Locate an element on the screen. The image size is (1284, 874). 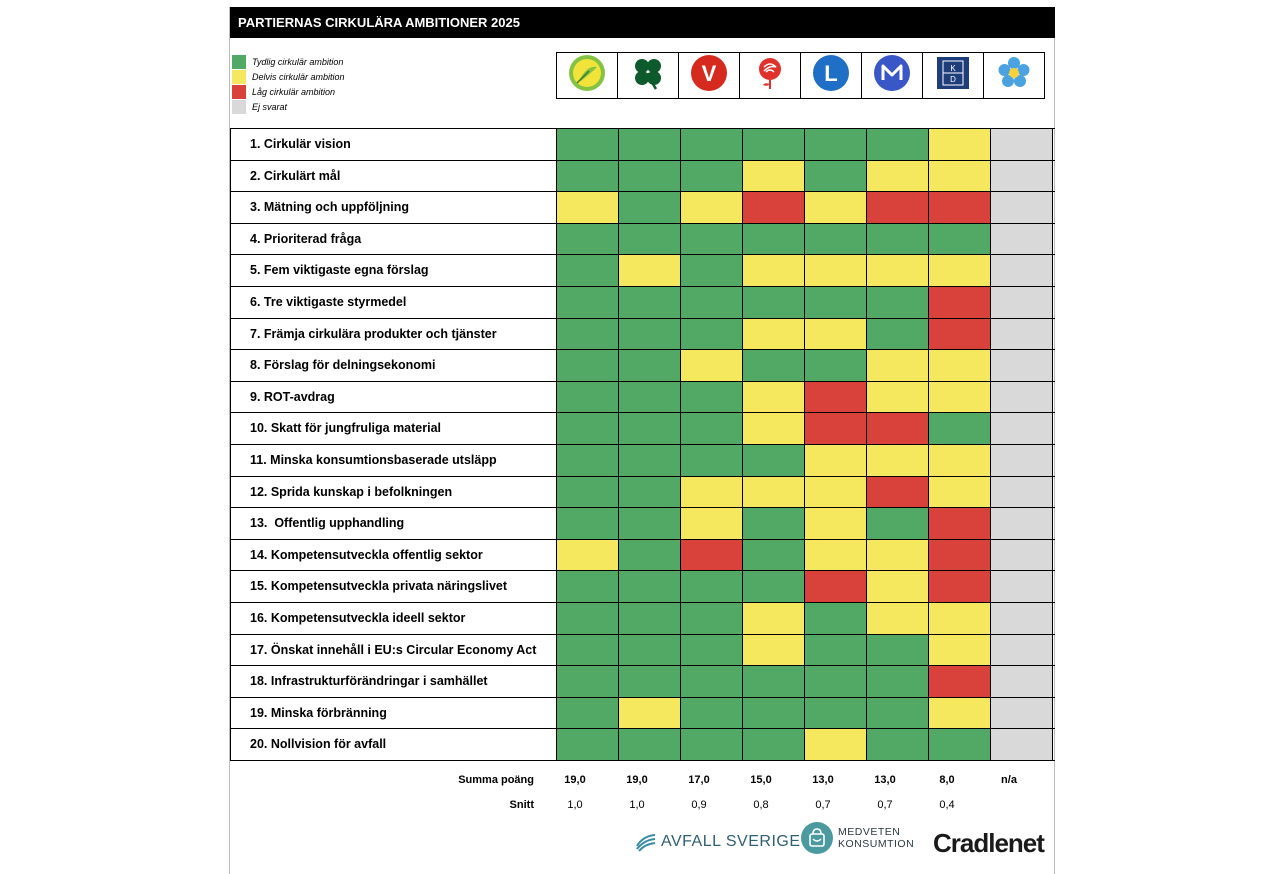
table-row: 6. Tre viktigaste styrmedel is located at coordinates (642, 302).